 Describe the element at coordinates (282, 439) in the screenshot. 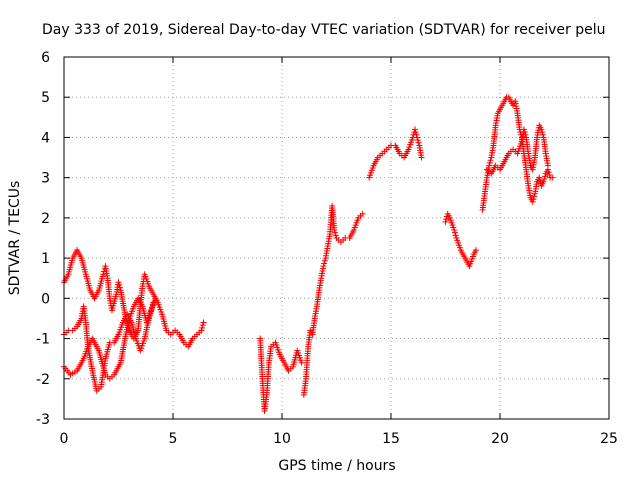

I see `x-tick-label: 10` at that location.